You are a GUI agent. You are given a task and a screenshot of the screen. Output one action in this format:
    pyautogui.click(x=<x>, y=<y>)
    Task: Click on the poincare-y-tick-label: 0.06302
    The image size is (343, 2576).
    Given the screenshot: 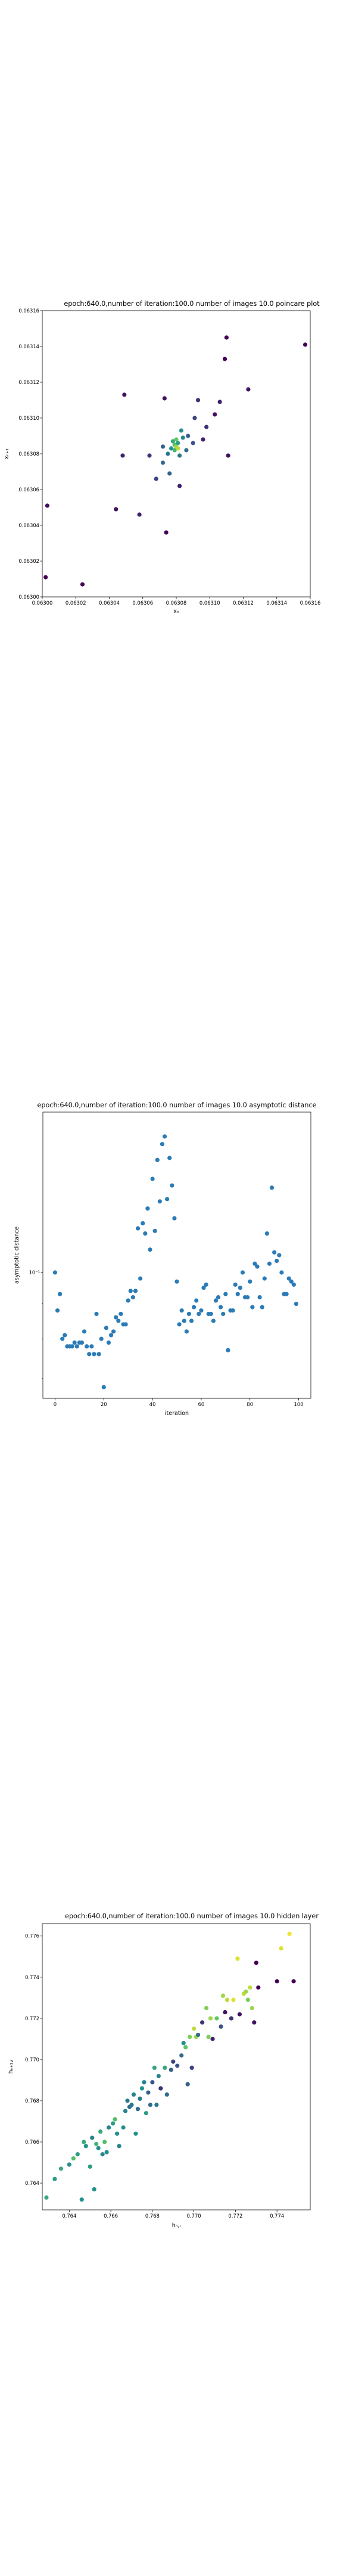 What is the action you would take?
    pyautogui.click(x=29, y=561)
    